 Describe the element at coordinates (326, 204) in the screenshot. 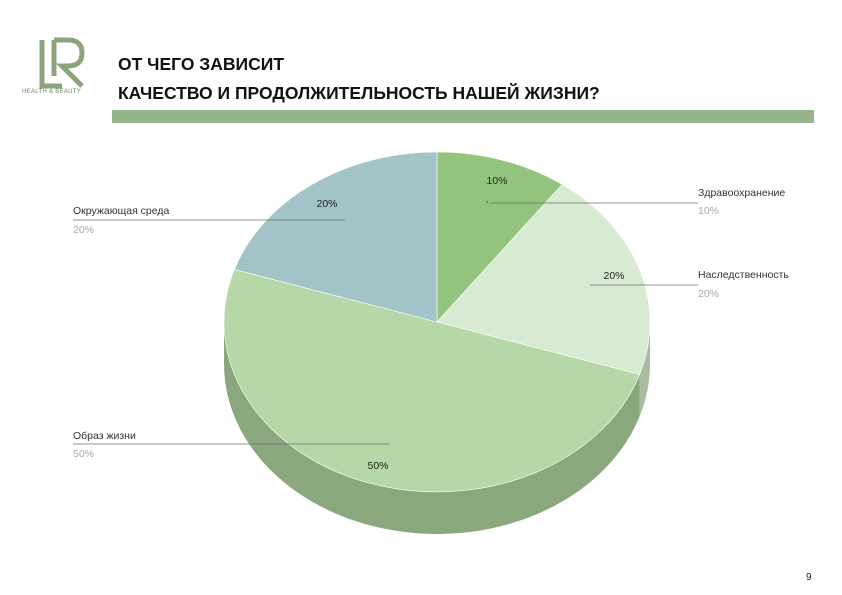

I see `slice-label-4: 20%` at that location.